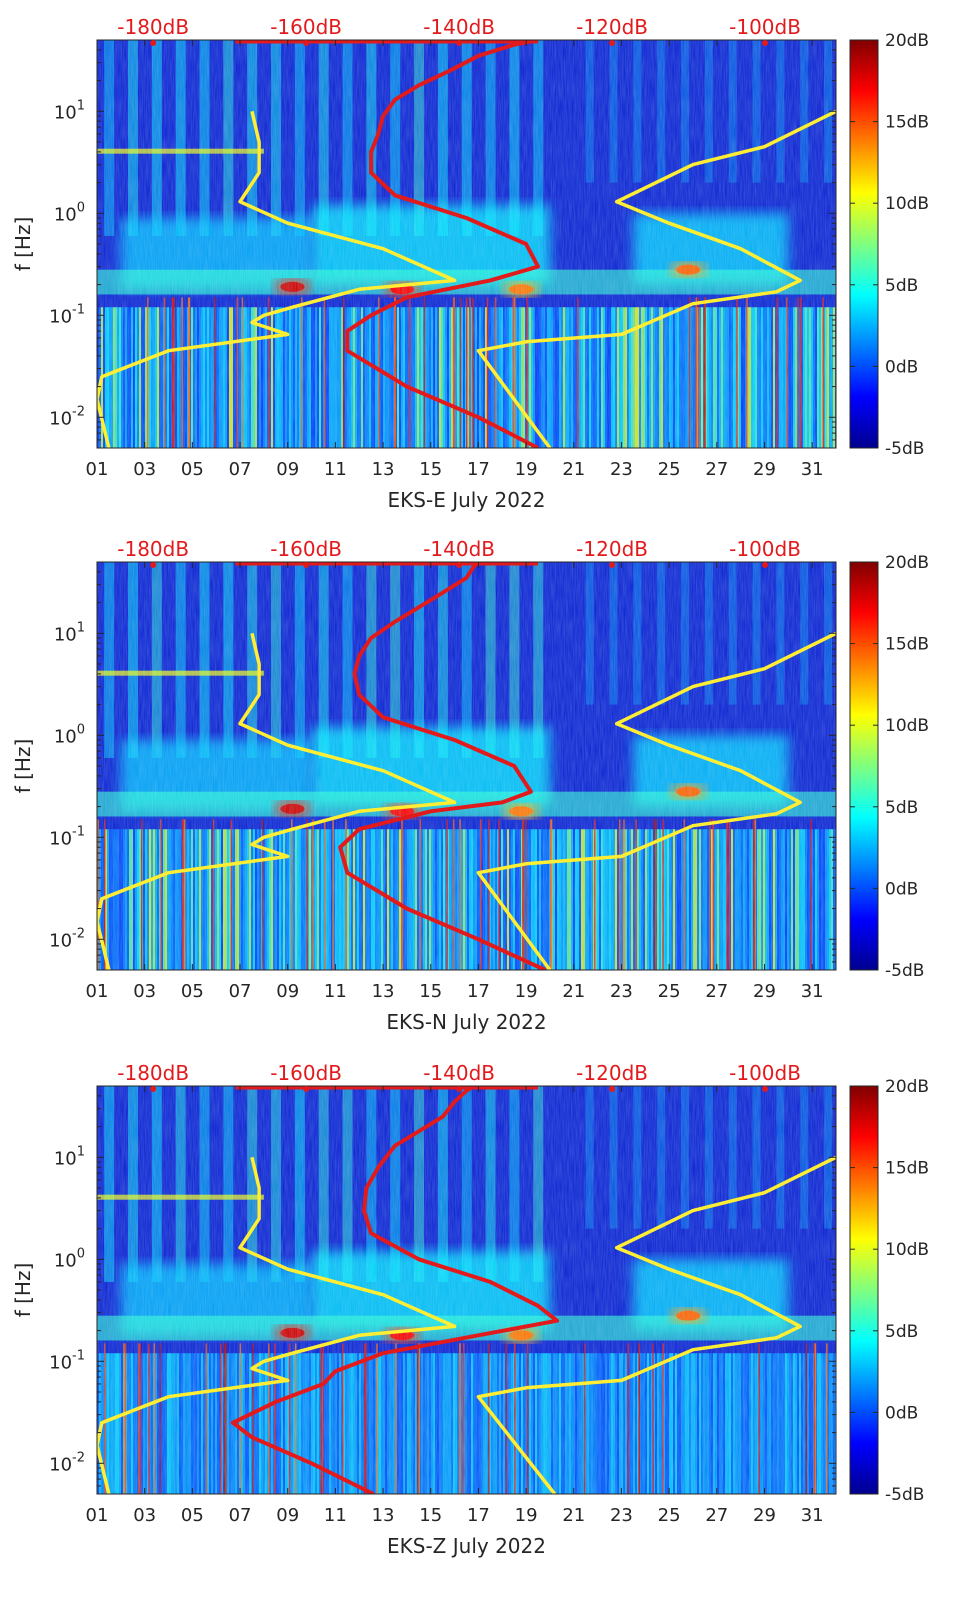  I want to click on red-curve-eks-n, so click(442, 766).